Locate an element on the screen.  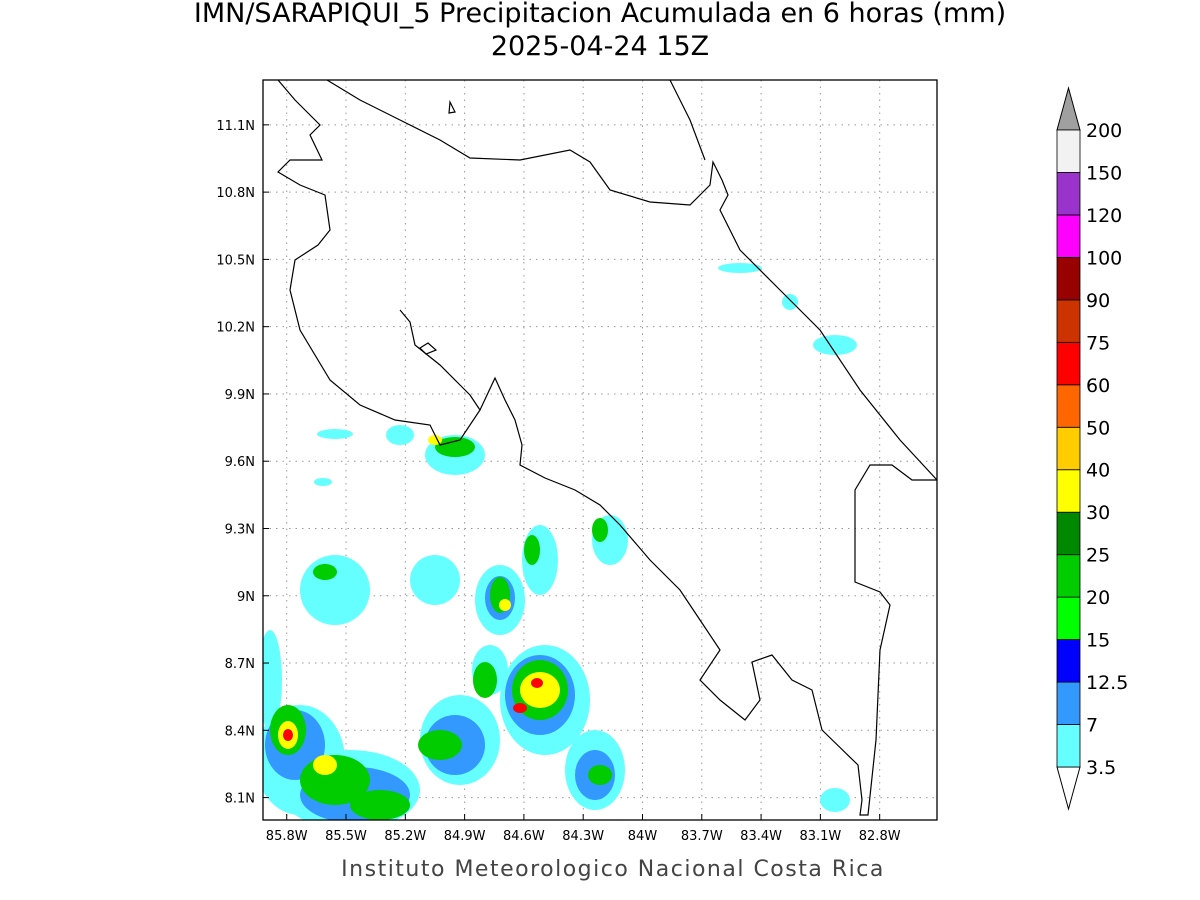
colorbar-label: 12.5 is located at coordinates (1107, 683).